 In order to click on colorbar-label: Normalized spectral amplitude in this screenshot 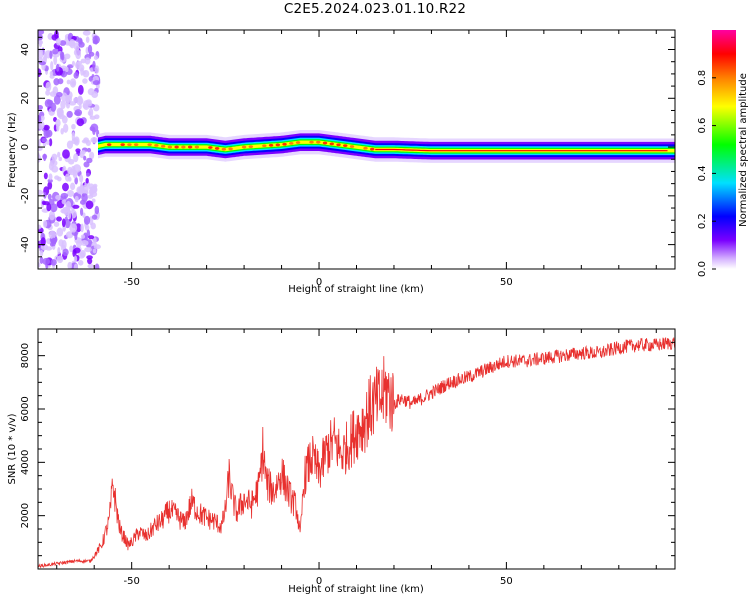, I will do `click(743, 150)`.